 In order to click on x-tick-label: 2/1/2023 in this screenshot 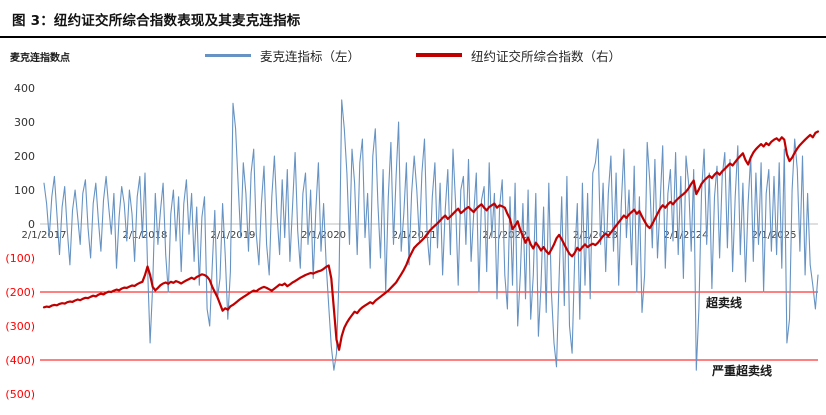, I will do `click(595, 235)`.